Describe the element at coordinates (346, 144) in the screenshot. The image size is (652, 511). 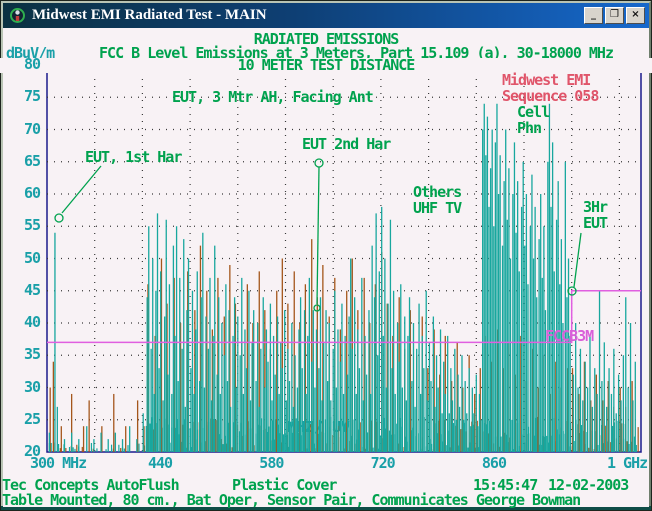
I see `annotation-eut-2nd-har: EUT 2nd Har` at that location.